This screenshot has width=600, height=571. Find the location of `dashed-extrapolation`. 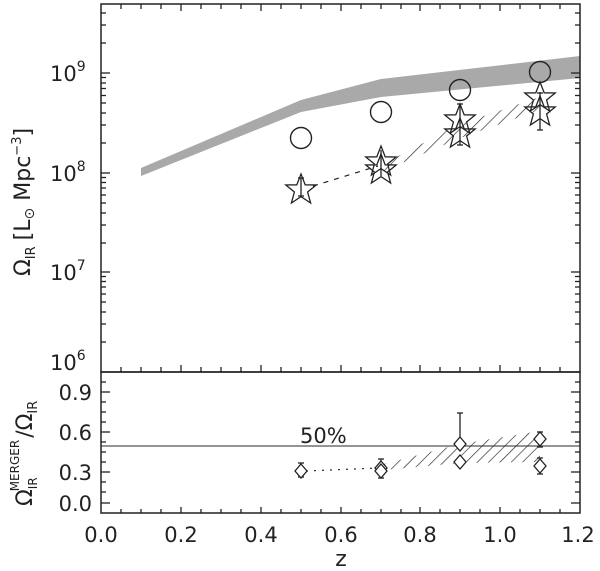

dashed-extrapolation is located at coordinates (345, 176).